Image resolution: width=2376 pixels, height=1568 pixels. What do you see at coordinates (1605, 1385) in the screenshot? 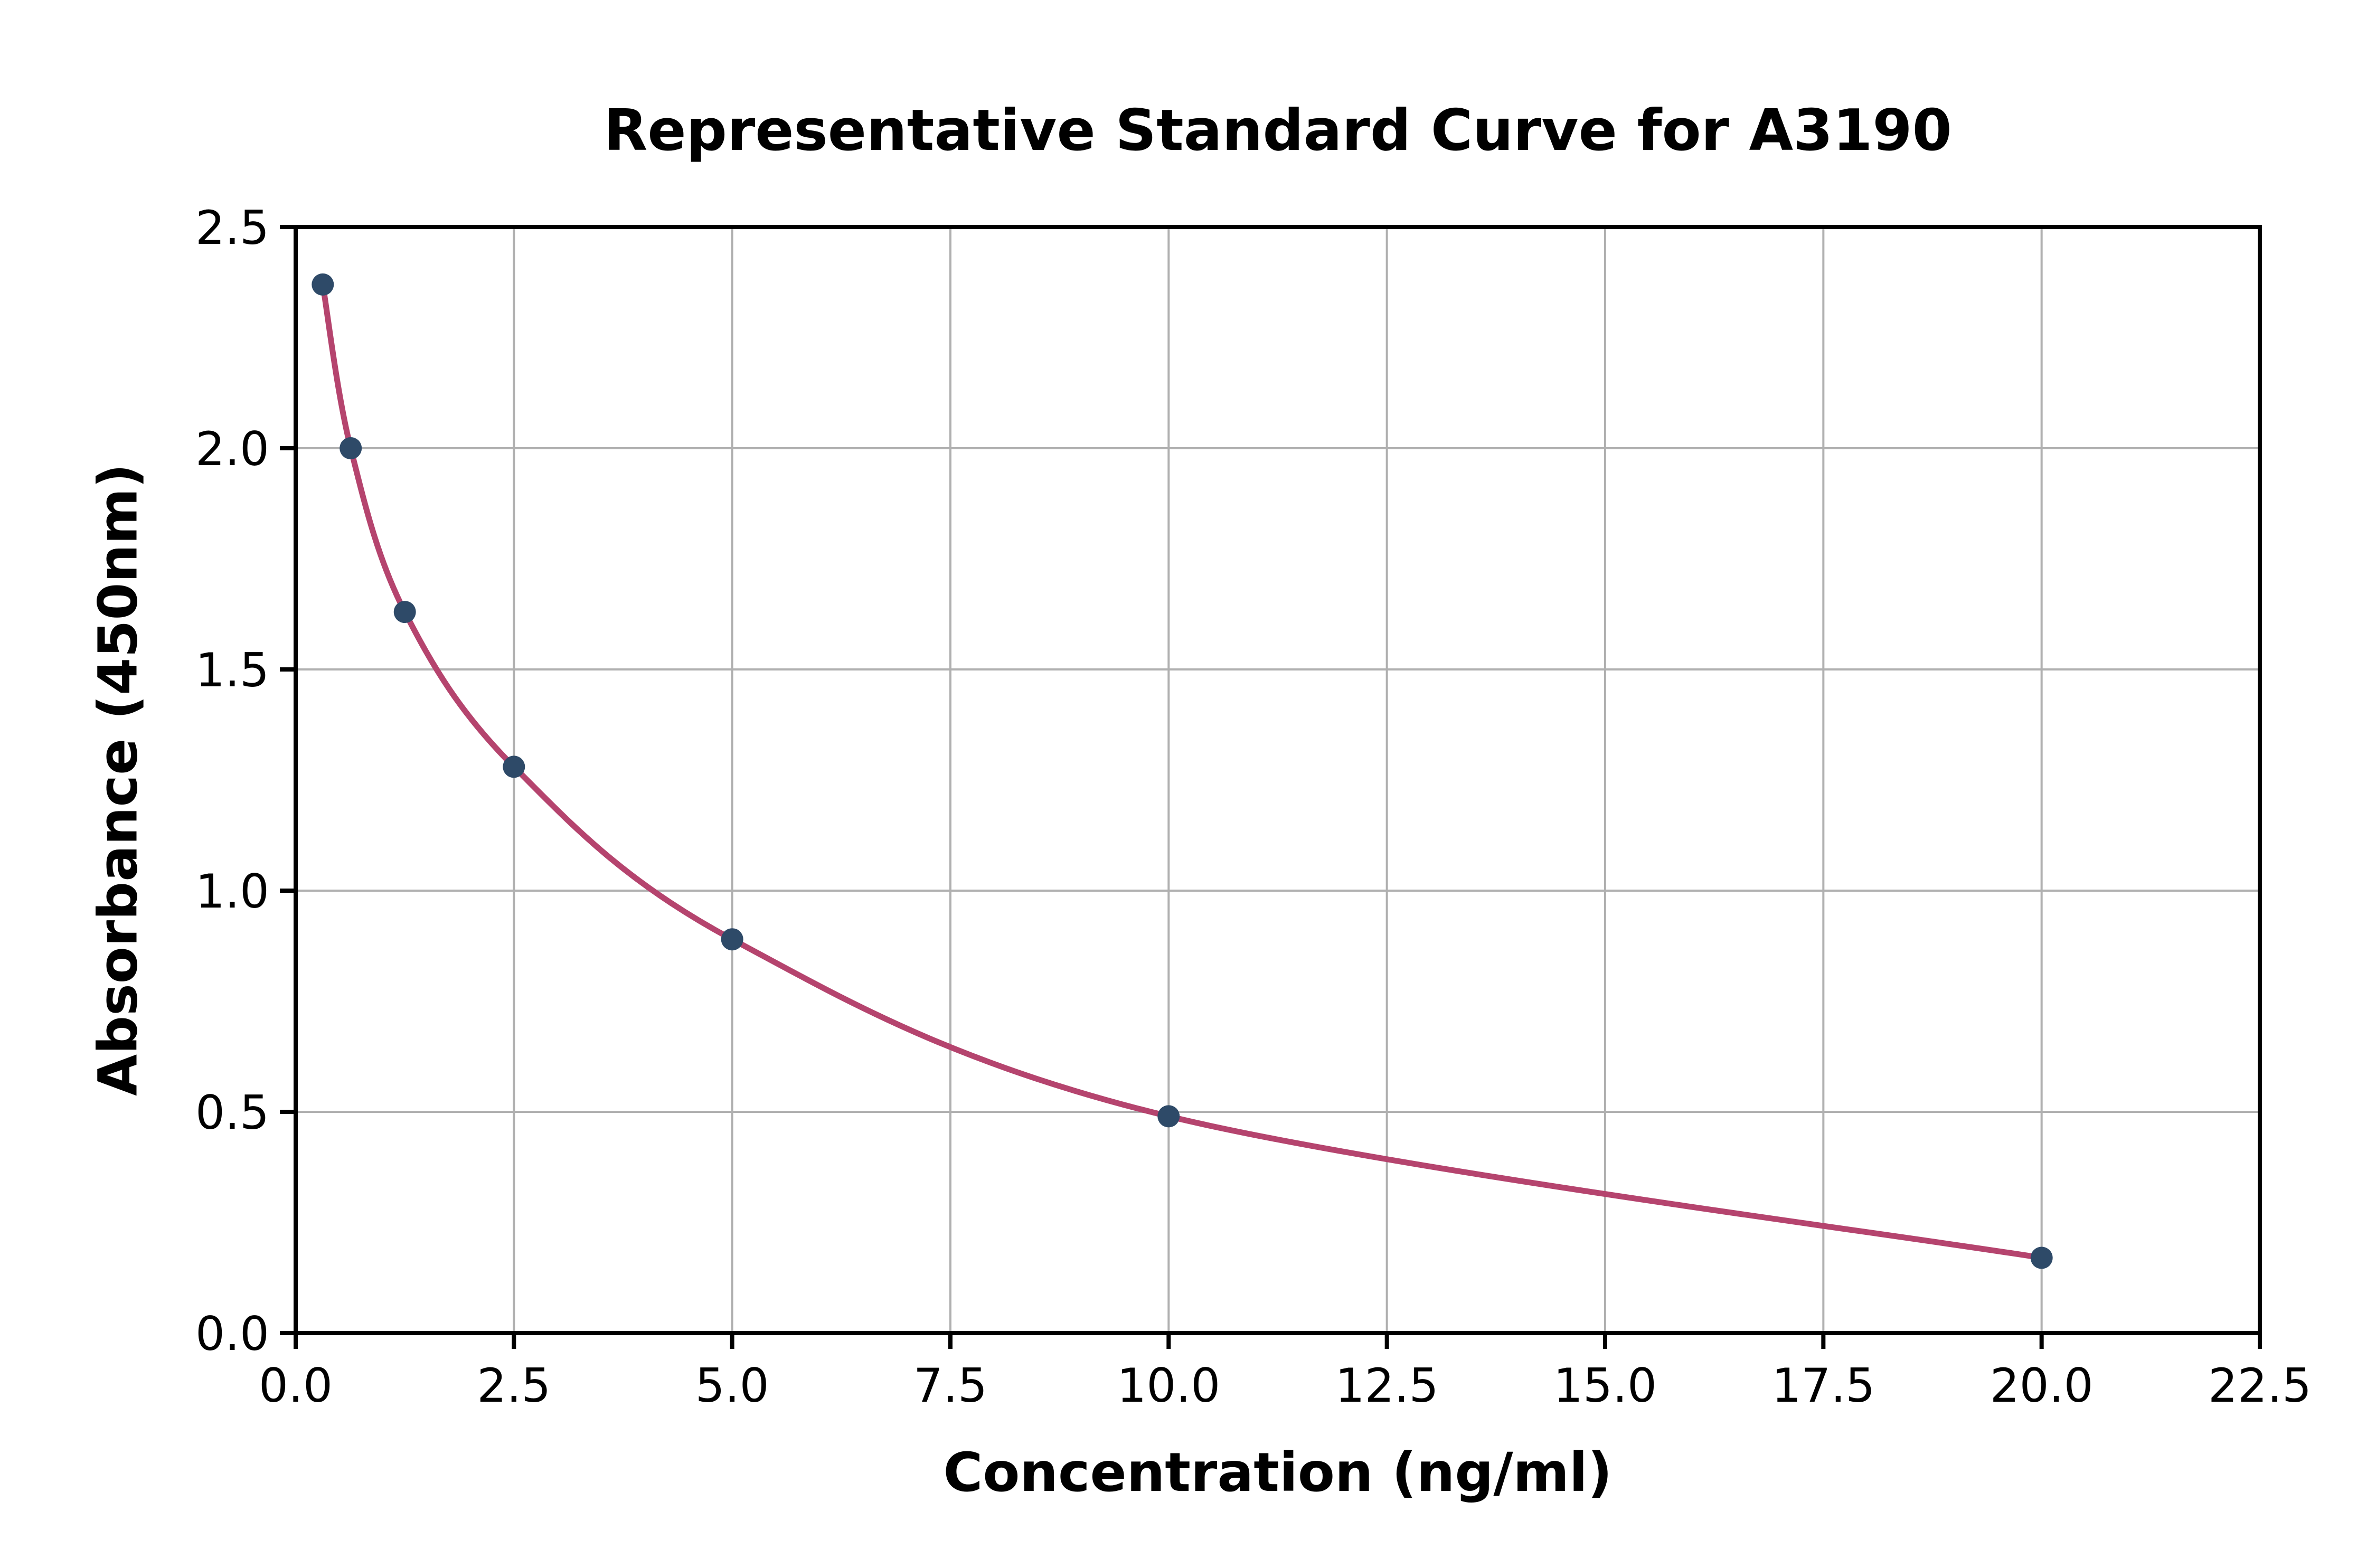
I see `x-tick-label: 15.0` at bounding box center [1605, 1385].